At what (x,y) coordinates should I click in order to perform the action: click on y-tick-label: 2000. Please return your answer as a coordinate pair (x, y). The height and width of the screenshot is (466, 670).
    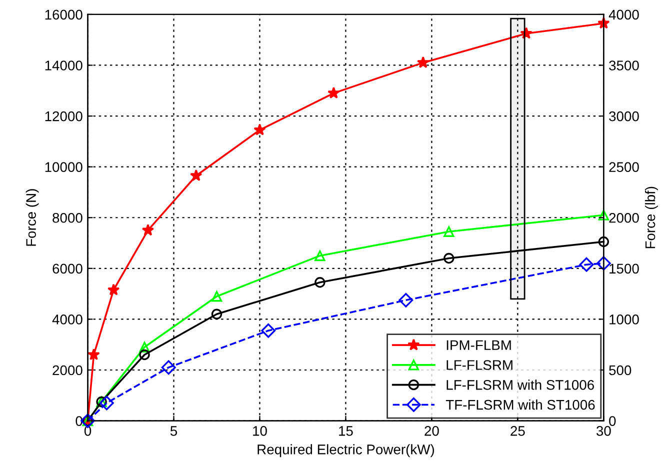
    Looking at the image, I should click on (67, 370).